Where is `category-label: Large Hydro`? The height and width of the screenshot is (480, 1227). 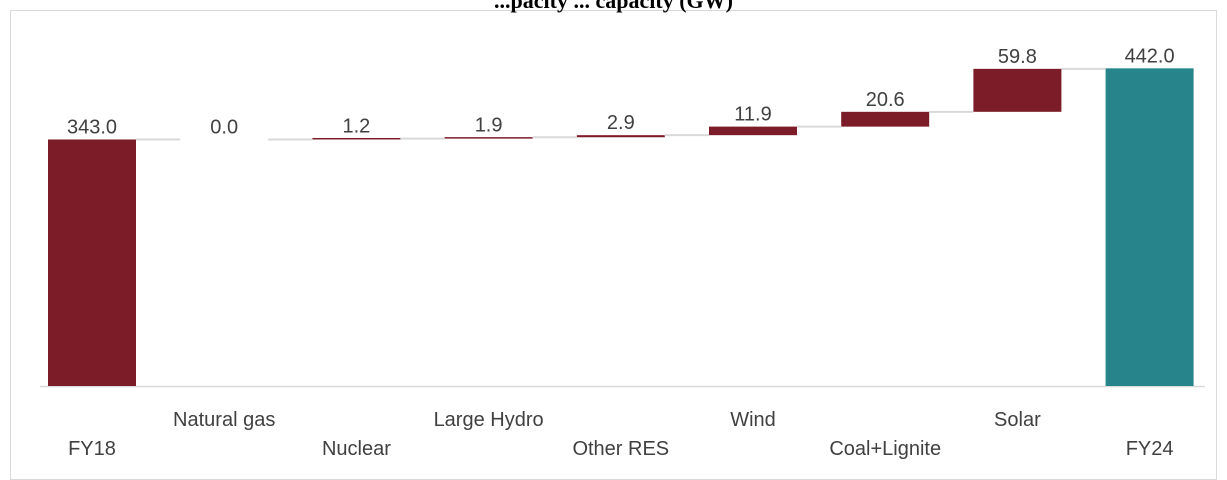 category-label: Large Hydro is located at coordinates (489, 420).